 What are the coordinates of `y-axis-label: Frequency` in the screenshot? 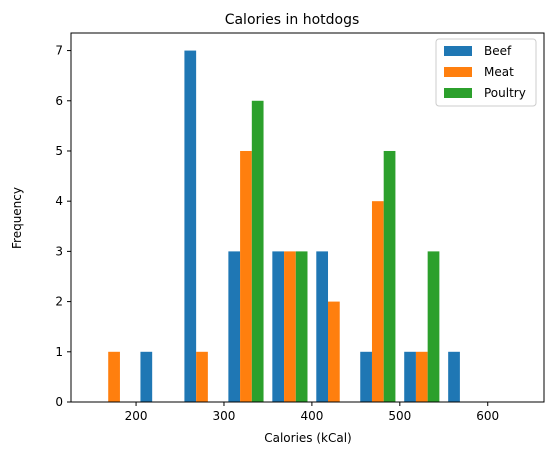 It's located at (17, 218).